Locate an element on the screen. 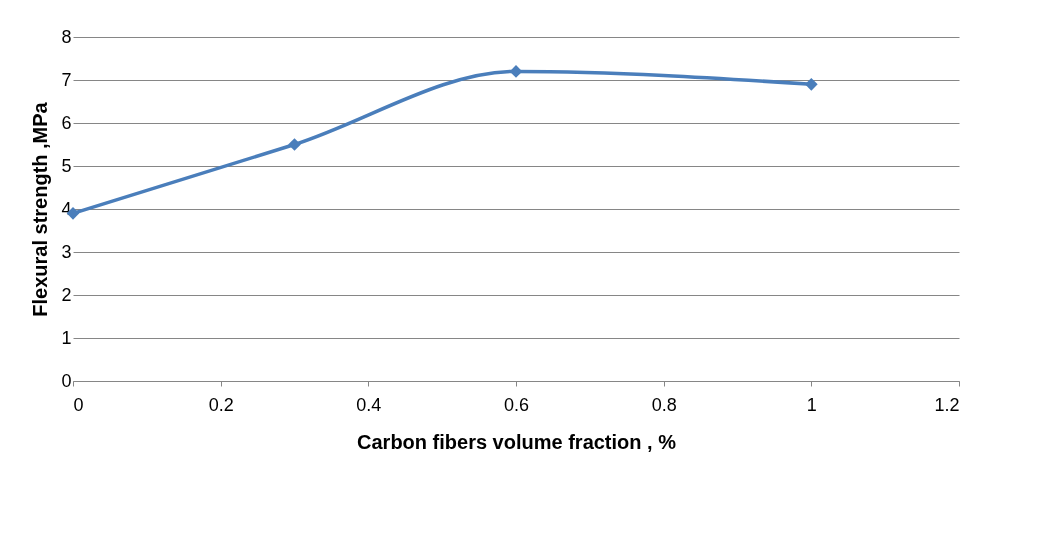 Image resolution: width=1046 pixels, height=551 pixels. y-tick-label: 3 is located at coordinates (66, 251).